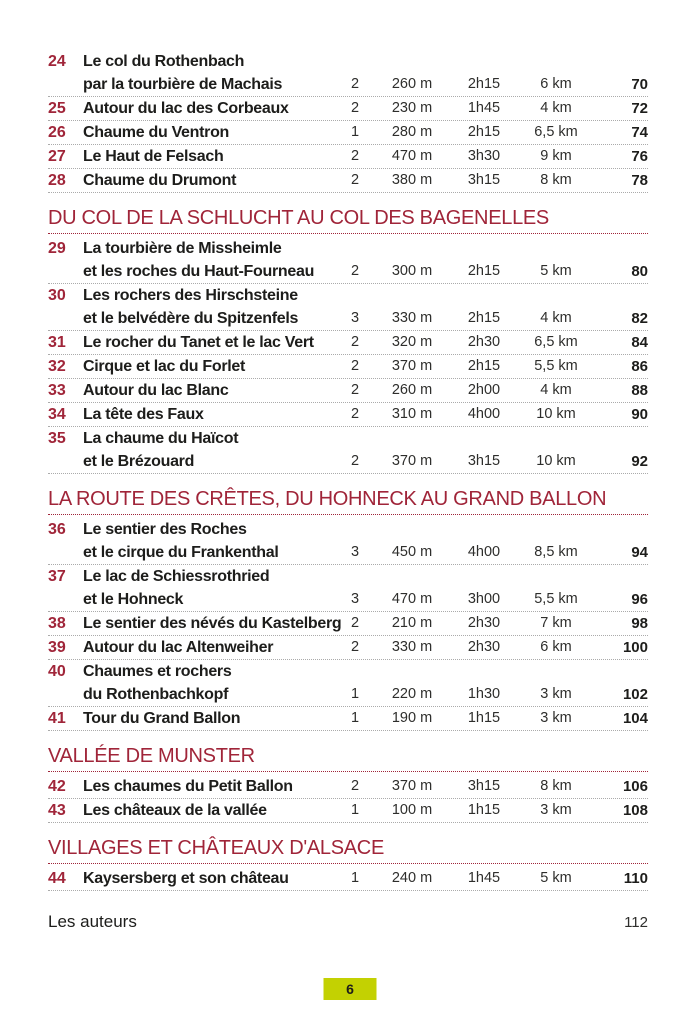 This screenshot has width=700, height=1023. Describe the element at coordinates (348, 391) in the screenshot. I see `toc-entry: 33 Autour du lac Blanc 2 260 m 2h00 4 km 88` at that location.